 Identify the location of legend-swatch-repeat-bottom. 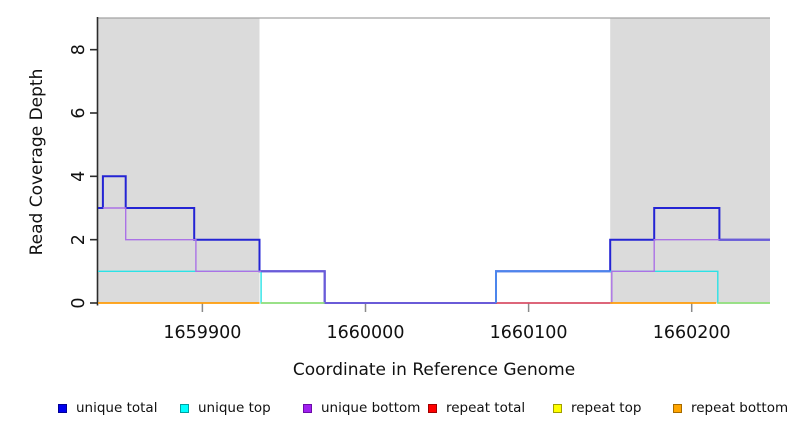
(677, 408).